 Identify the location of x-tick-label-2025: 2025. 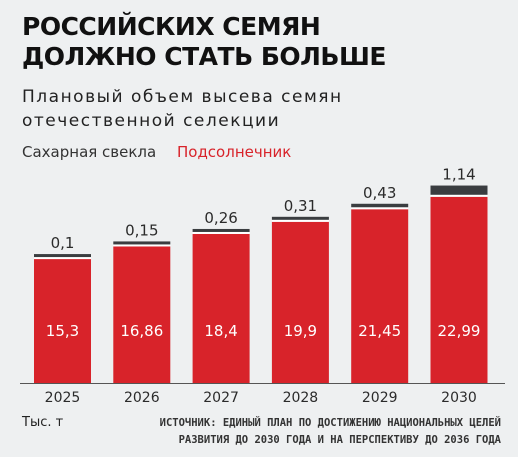
(63, 398).